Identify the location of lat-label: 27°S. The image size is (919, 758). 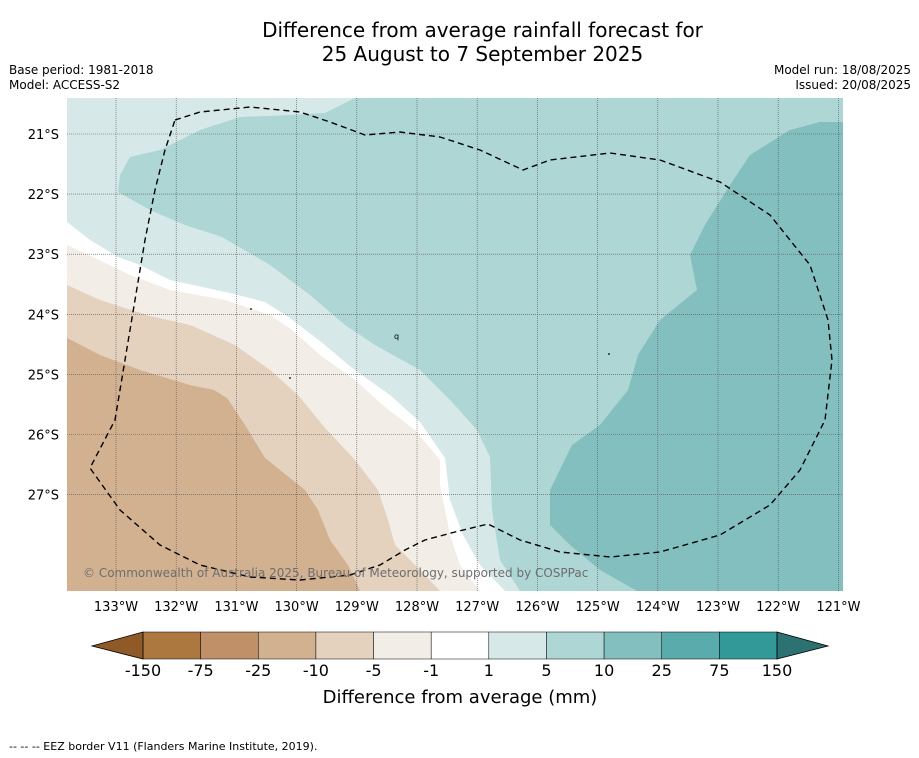
(43, 496).